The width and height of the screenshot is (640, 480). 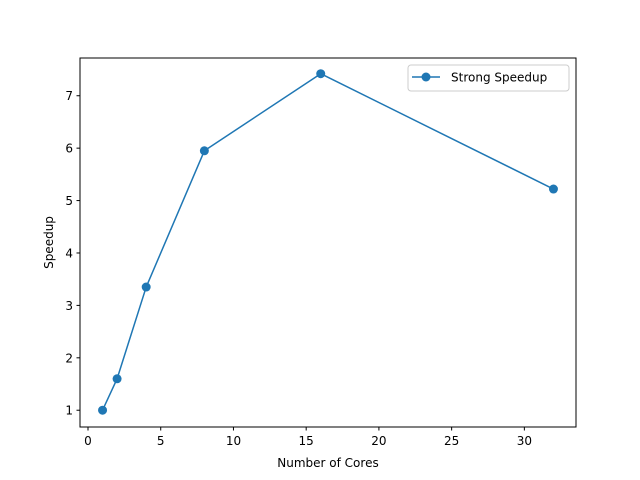 I want to click on legend-box, so click(x=488, y=78).